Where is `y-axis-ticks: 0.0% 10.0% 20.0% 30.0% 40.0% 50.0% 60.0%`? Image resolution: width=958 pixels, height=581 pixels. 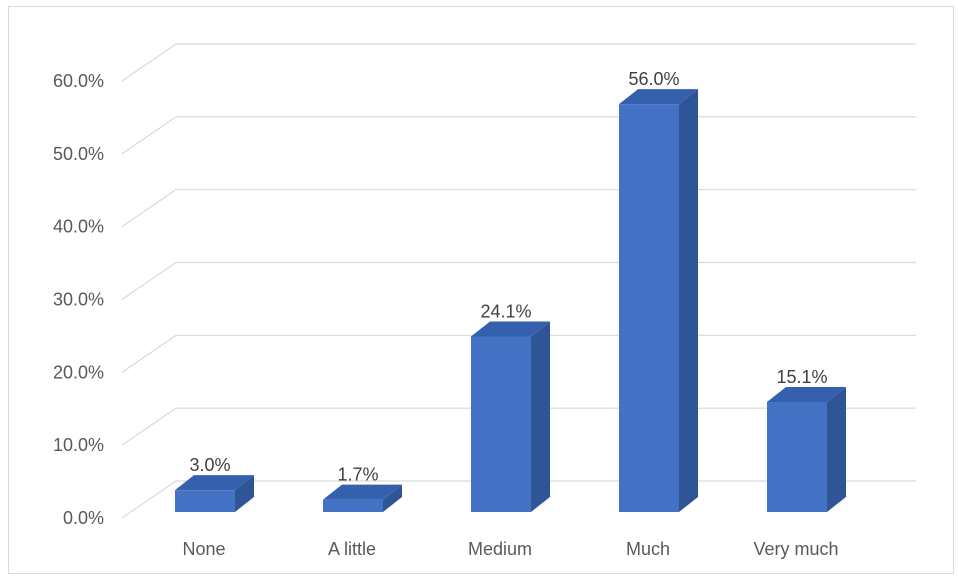 y-axis-ticks: 0.0% 10.0% 20.0% 30.0% 40.0% 50.0% 60.0% is located at coordinates (78, 299).